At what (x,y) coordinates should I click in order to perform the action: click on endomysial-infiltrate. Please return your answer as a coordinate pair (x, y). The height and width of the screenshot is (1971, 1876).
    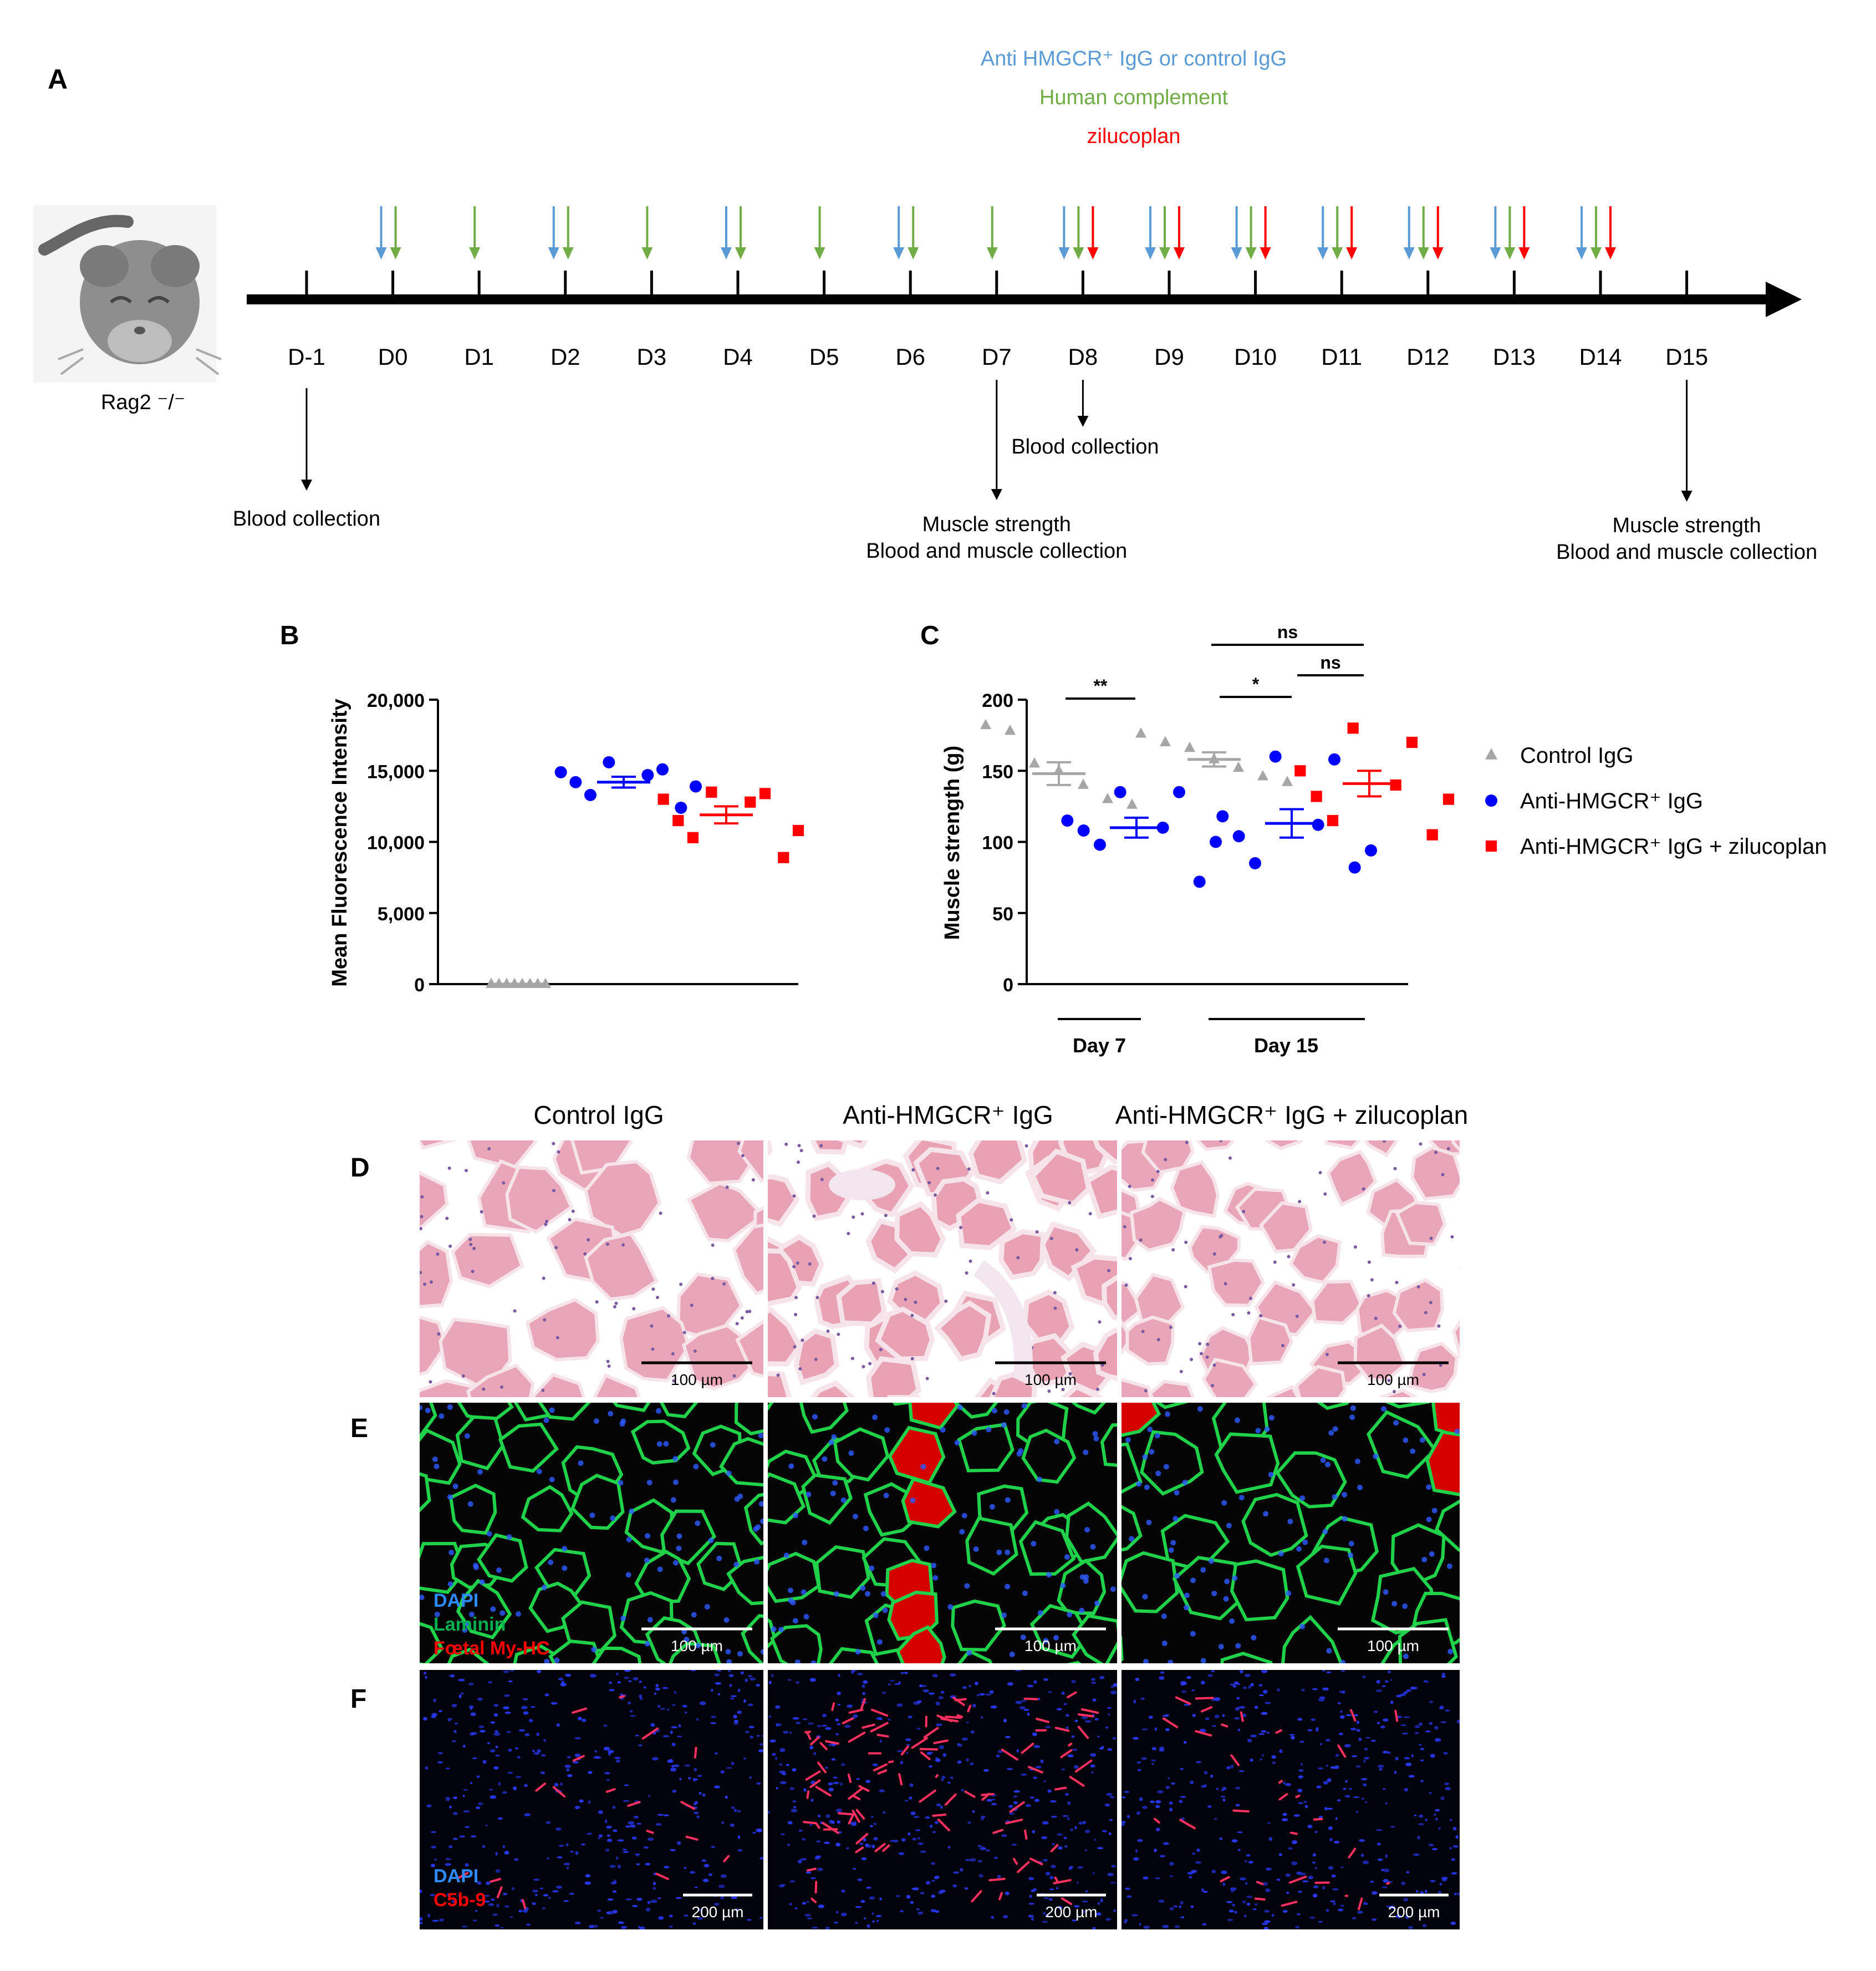
    Looking at the image, I should click on (1003, 1320).